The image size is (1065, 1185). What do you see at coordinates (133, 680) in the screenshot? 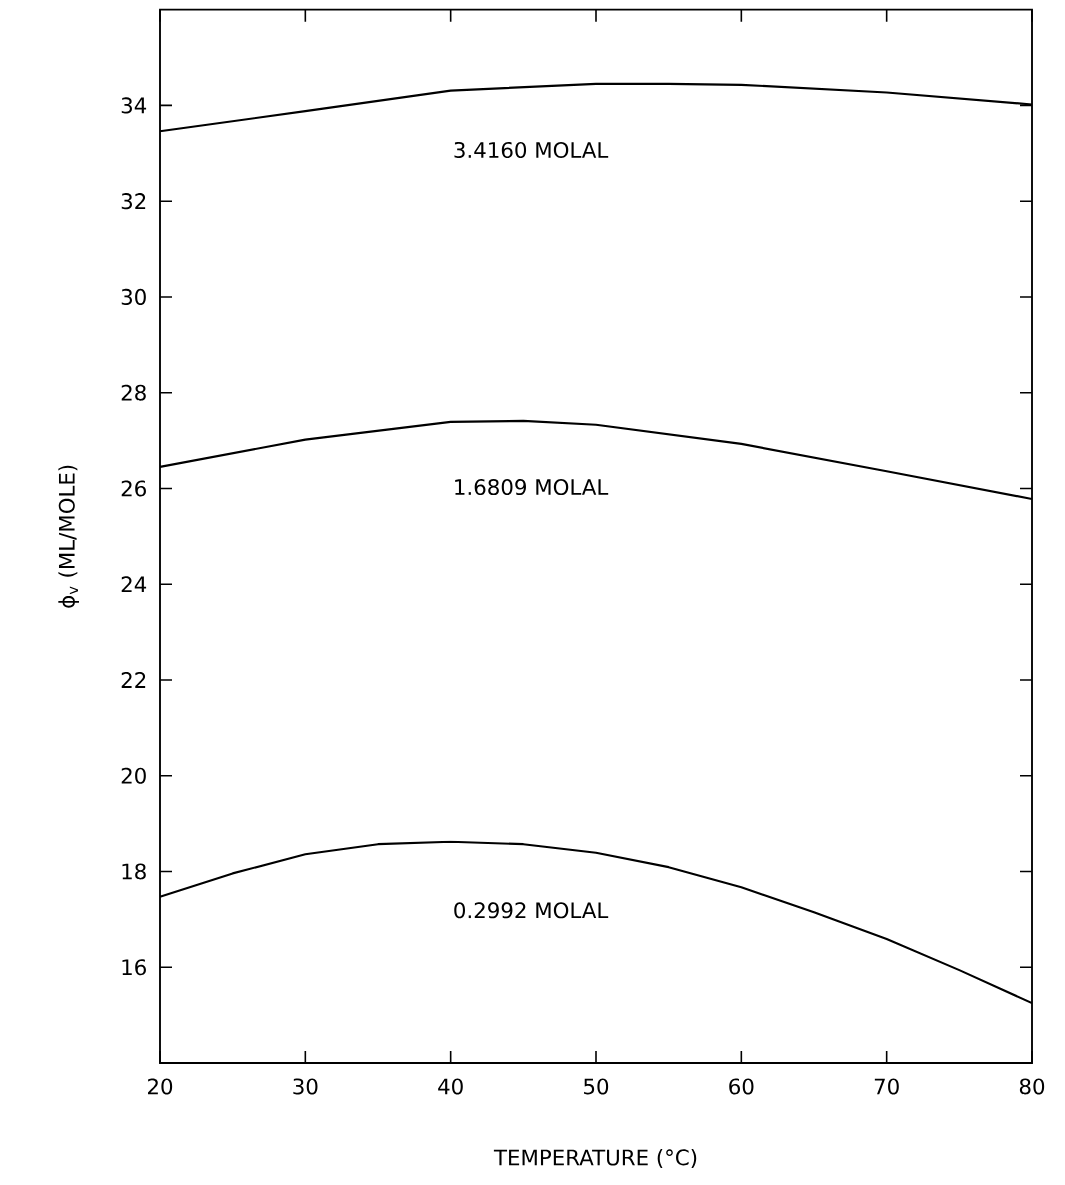
I see `y-tick-label: 22` at bounding box center [133, 680].